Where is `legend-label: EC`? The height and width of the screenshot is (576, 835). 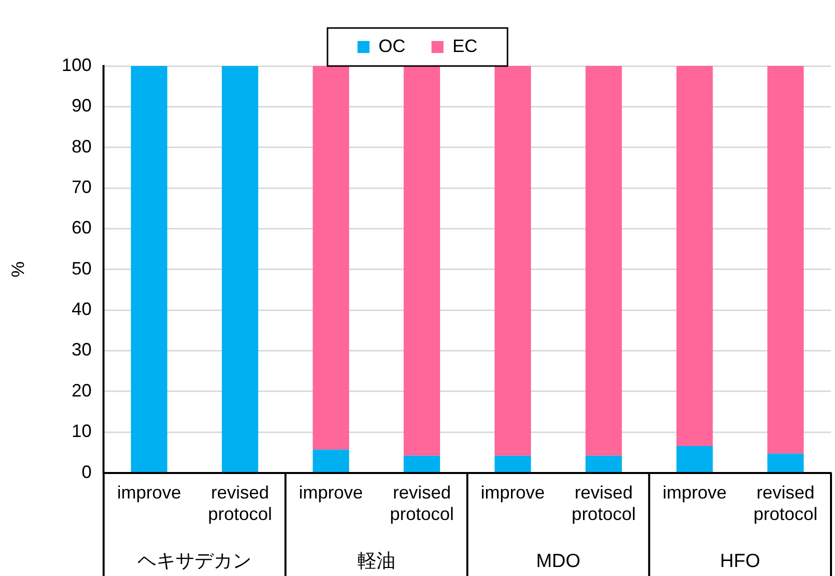 legend-label: EC is located at coordinates (465, 46).